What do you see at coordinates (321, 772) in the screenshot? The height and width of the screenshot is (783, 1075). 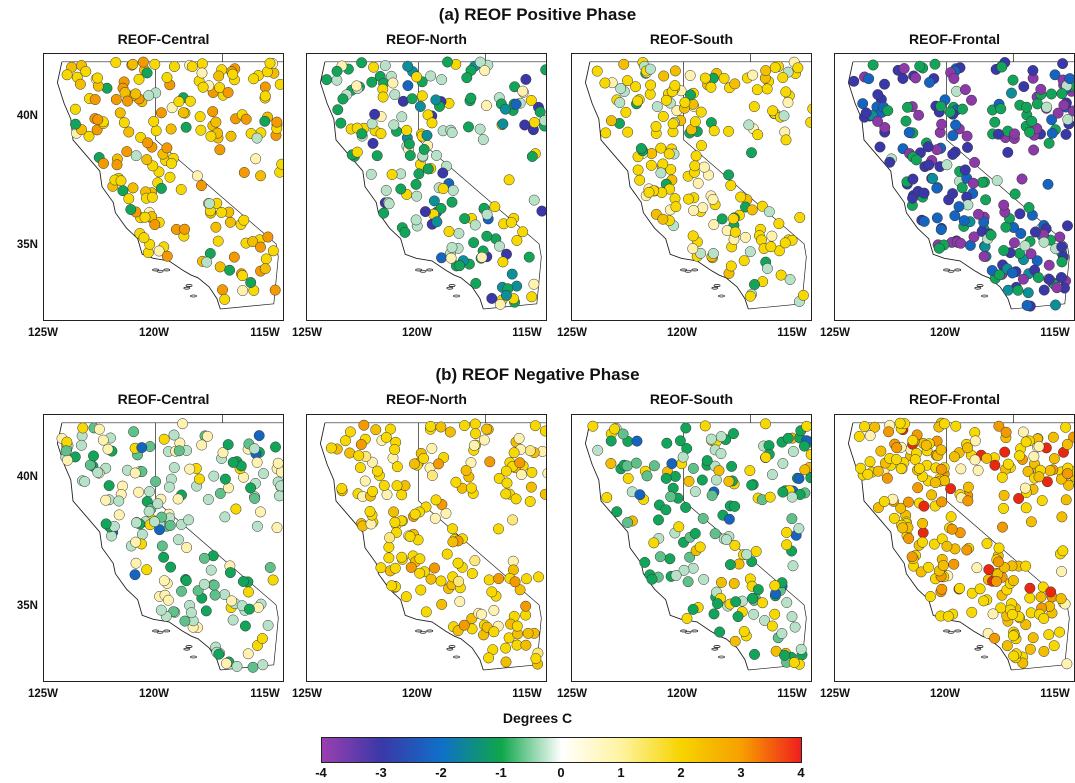 I see `colorbar-tick: -4` at bounding box center [321, 772].